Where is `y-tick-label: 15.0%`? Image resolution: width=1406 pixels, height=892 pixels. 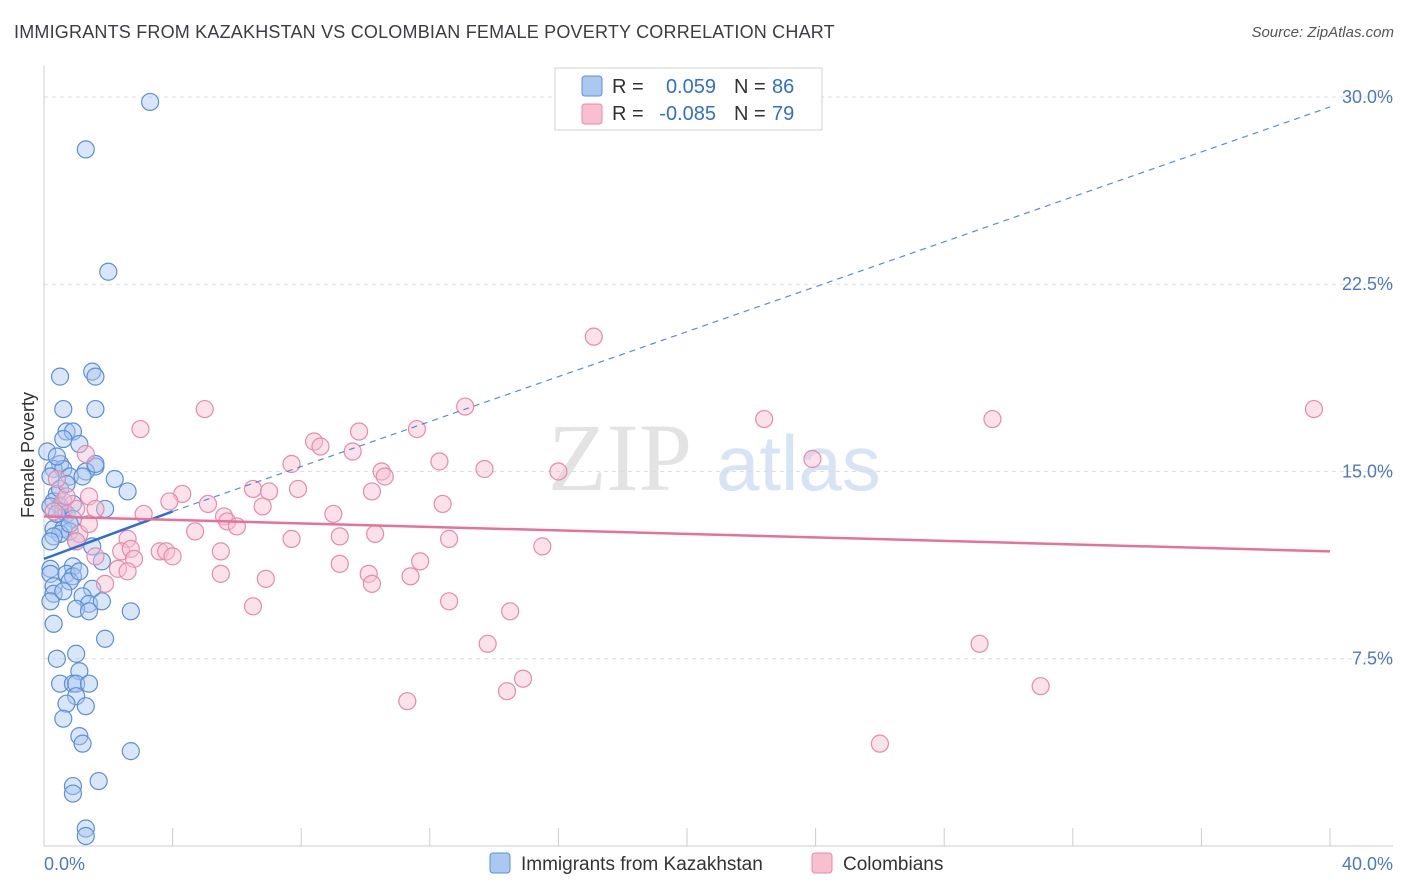
y-tick-label: 15.0% is located at coordinates (1367, 471).